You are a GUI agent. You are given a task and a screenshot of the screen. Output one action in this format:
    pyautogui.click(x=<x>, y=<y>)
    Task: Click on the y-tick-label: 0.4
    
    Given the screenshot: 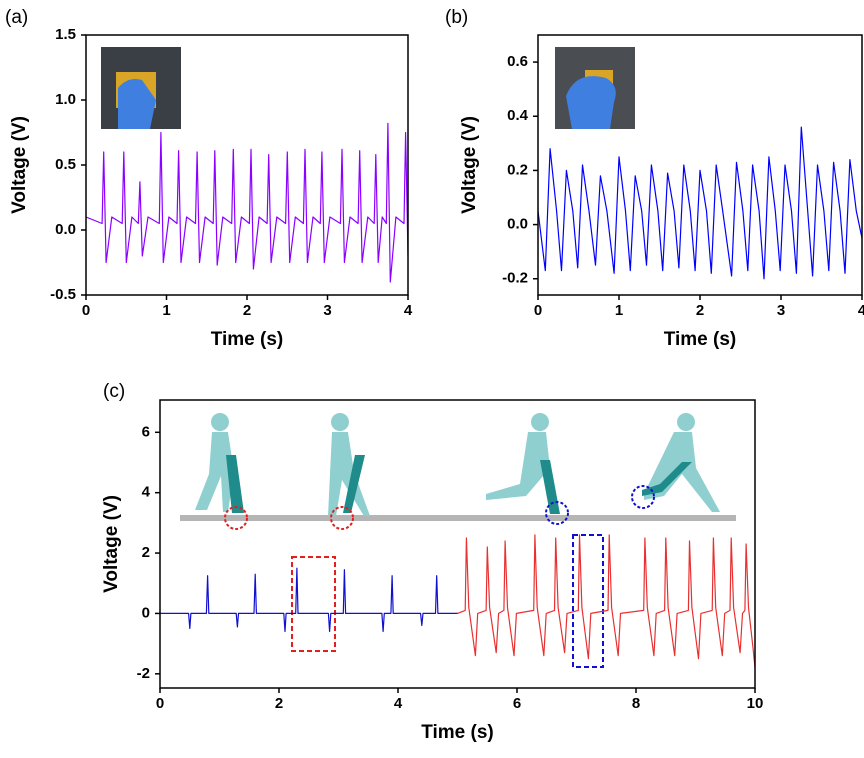 What is the action you would take?
    pyautogui.click(x=518, y=115)
    